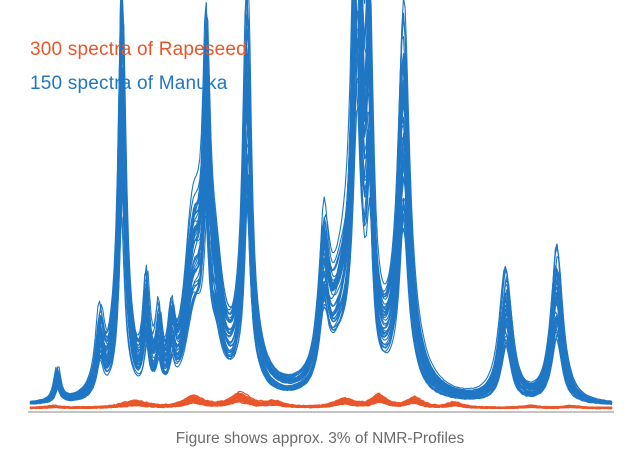 The image size is (640, 467). I want to click on rapeseed-spectrum-line, so click(320, 399).